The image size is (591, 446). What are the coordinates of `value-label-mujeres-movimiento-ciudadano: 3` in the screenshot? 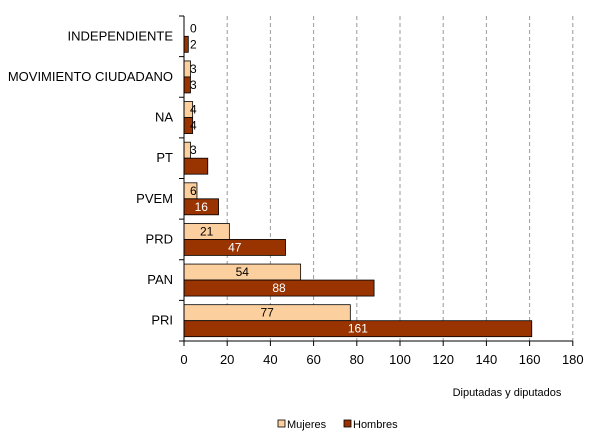 It's located at (193, 69).